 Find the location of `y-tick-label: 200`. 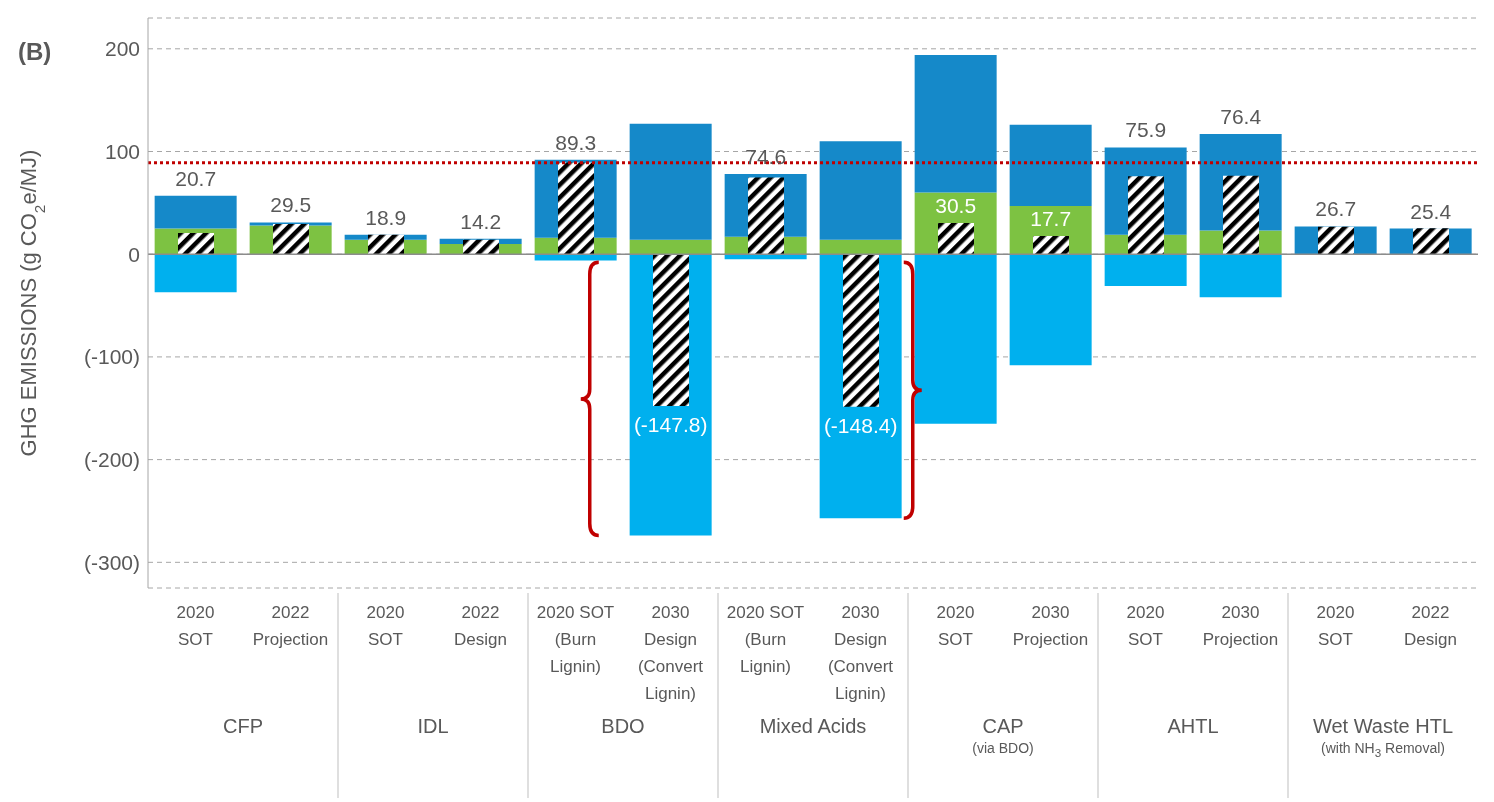

y-tick-label: 200 is located at coordinates (122, 49).